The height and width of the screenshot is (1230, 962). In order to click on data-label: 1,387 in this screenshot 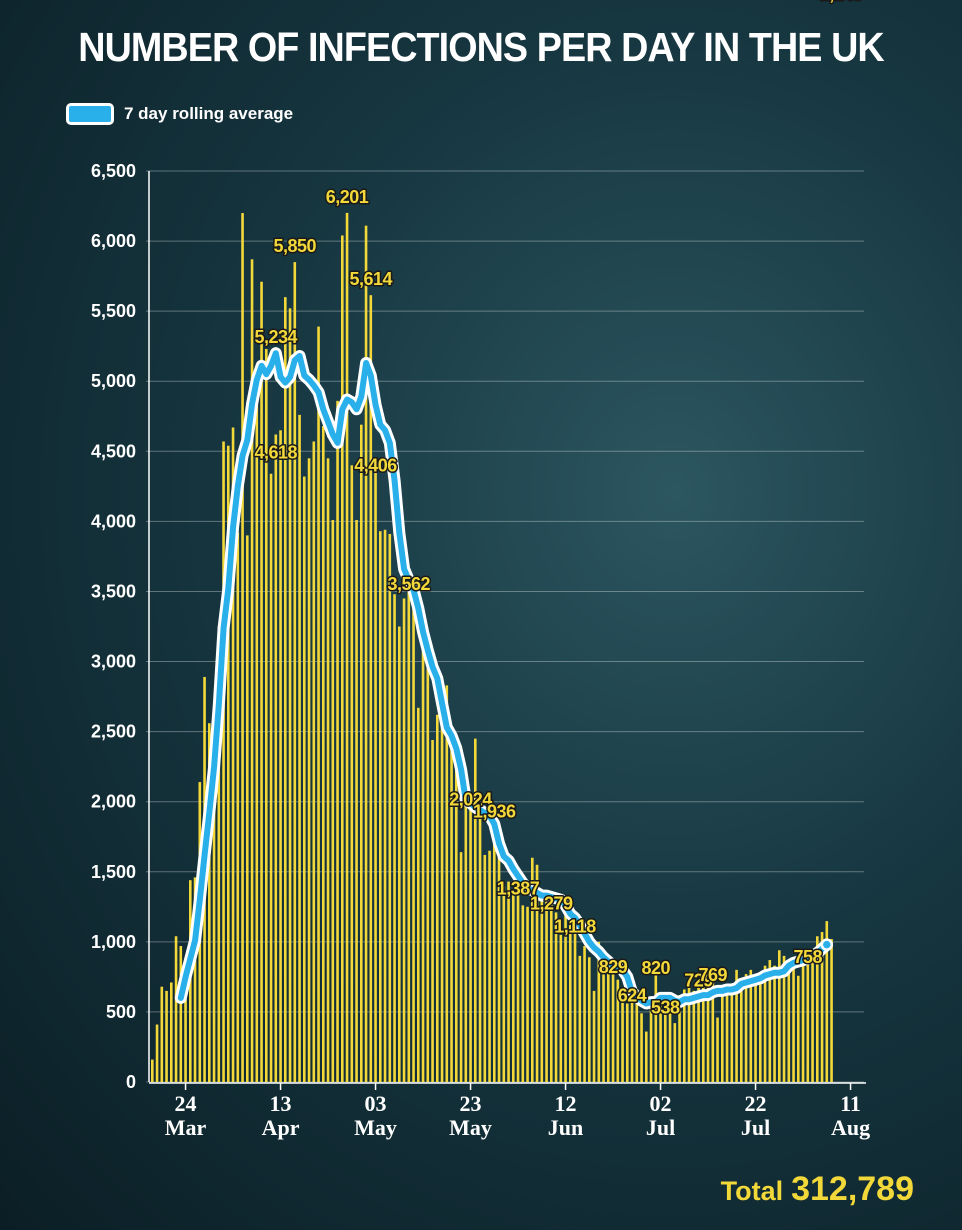, I will do `click(518, 889)`.